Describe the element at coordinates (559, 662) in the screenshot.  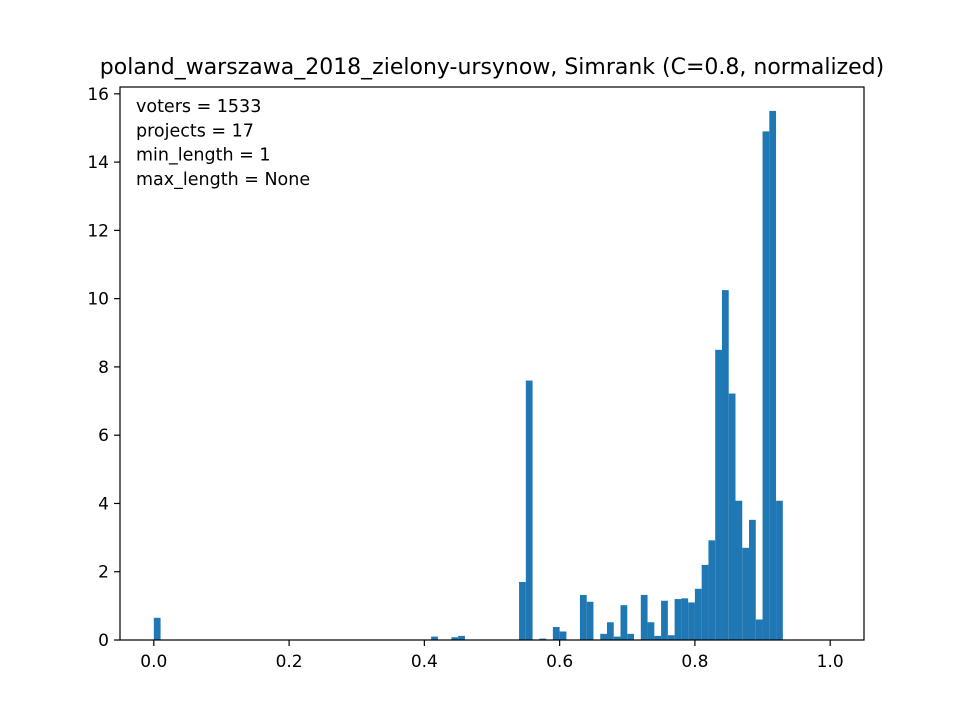
I see `x-tick-label: 0.6` at that location.